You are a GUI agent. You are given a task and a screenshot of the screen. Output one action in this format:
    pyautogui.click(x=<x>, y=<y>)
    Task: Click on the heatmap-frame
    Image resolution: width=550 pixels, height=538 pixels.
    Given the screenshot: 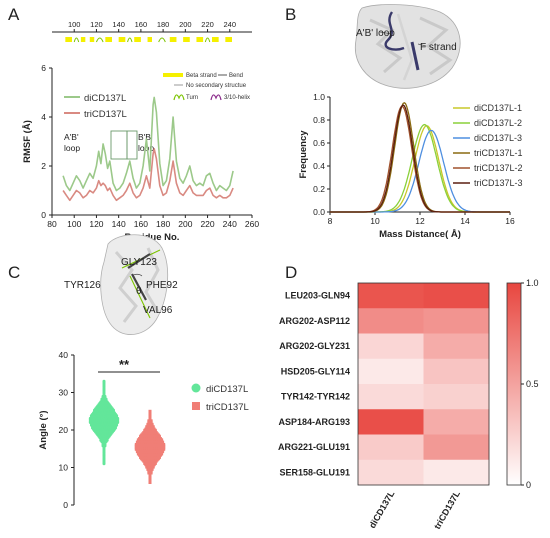 What is the action you would take?
    pyautogui.click(x=423, y=384)
    